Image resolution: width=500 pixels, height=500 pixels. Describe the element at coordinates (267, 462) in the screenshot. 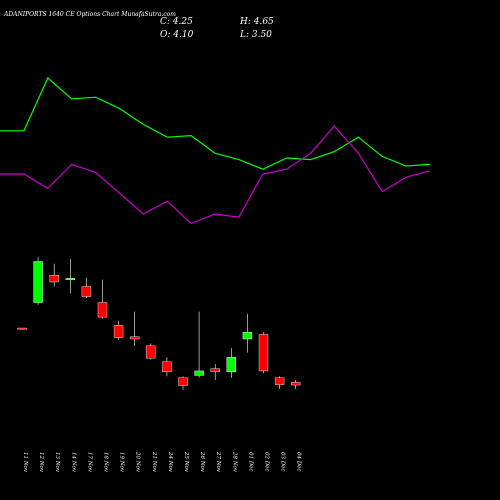

I see `x-tick-label: 02 Dec` at that location.